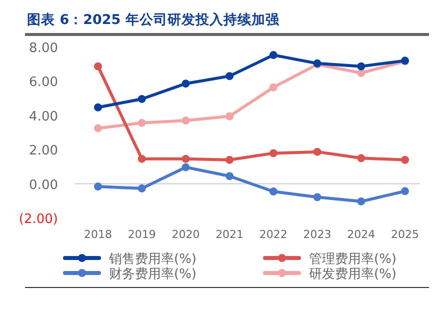 Image resolution: width=445 pixels, height=323 pixels. What do you see at coordinates (43, 48) in the screenshot?
I see `y-tick-label: 8.00` at bounding box center [43, 48].